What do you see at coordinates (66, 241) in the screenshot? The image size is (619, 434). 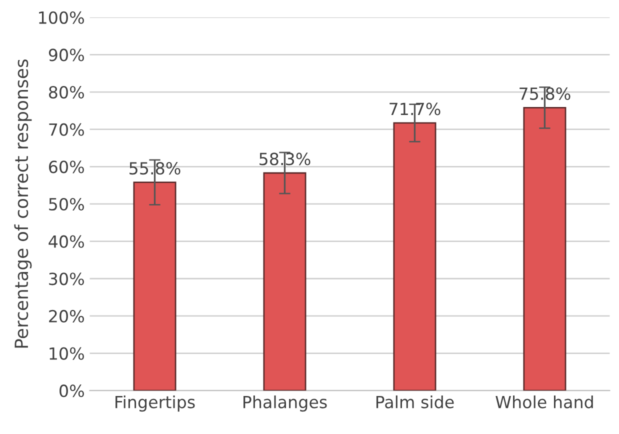 I see `y-tick-label: 40%` at bounding box center [66, 241].